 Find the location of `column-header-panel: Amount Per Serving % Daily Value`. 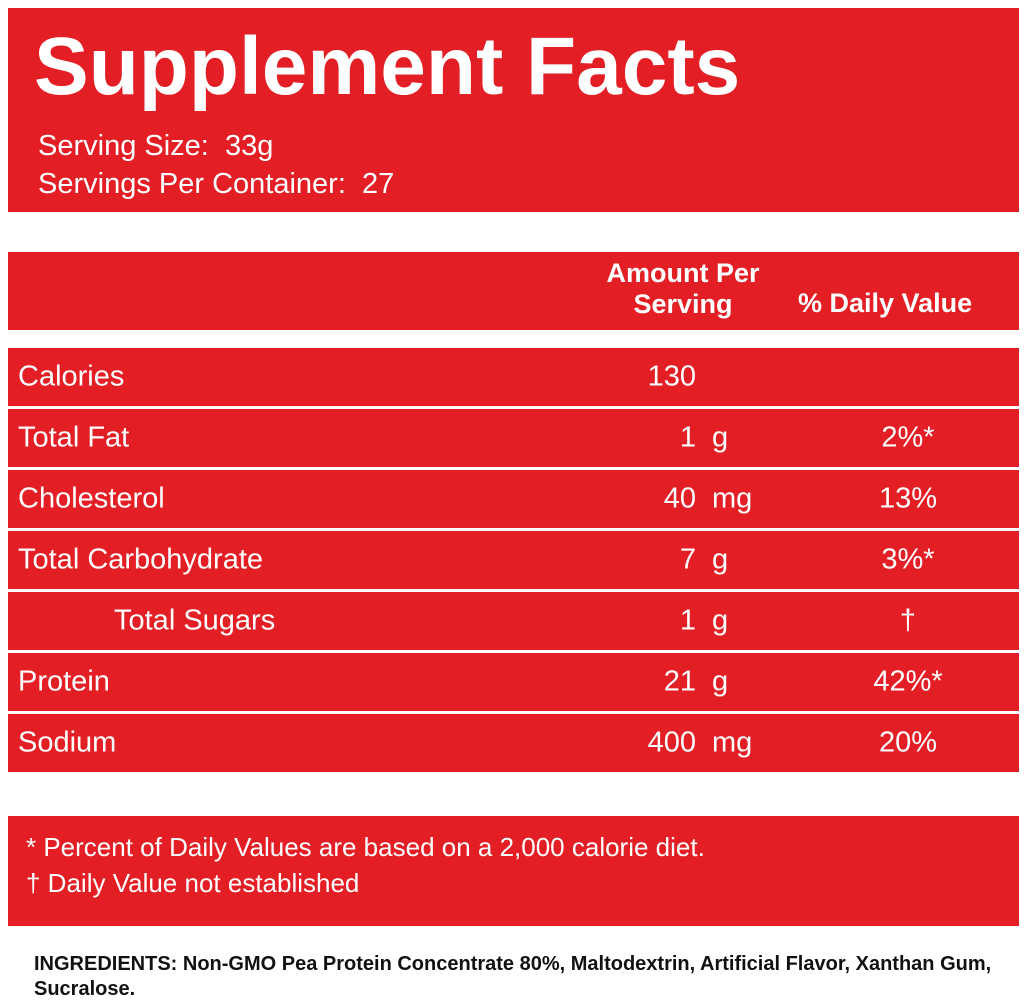

column-header-panel: Amount Per Serving % Daily Value is located at coordinates (513, 291).